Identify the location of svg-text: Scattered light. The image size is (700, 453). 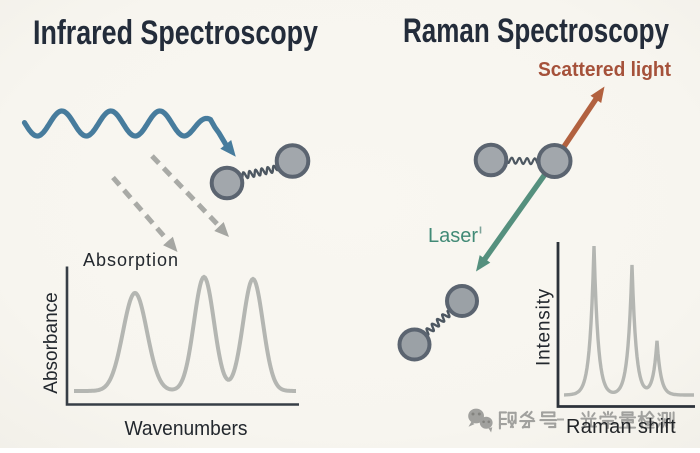
(604, 70).